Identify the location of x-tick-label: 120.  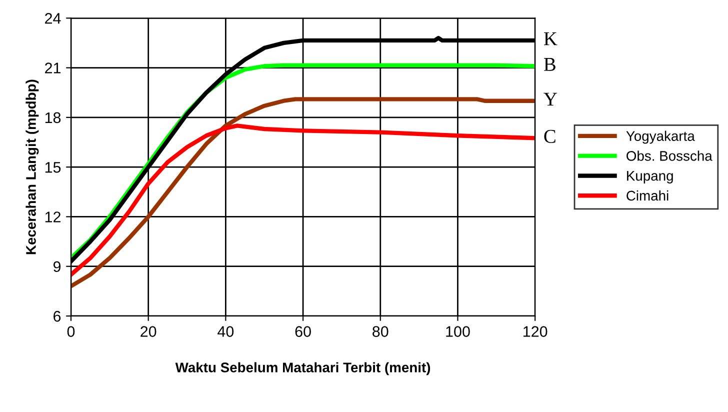
(536, 331).